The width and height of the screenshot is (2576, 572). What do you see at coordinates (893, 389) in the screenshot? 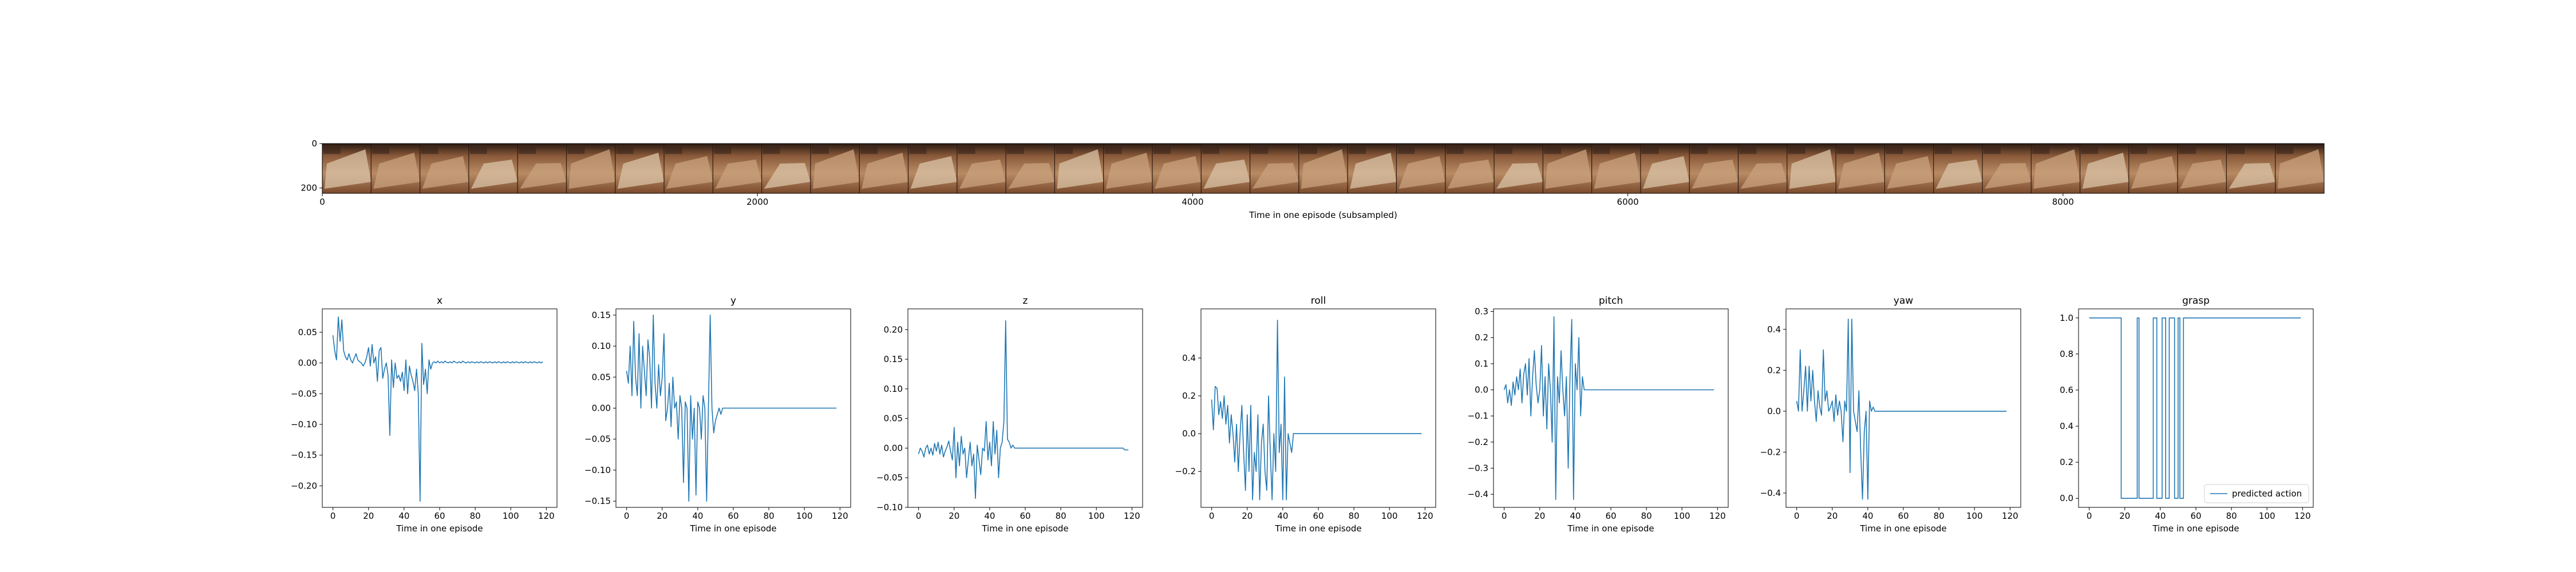
I see `y-tick-label: 0.10` at bounding box center [893, 389].